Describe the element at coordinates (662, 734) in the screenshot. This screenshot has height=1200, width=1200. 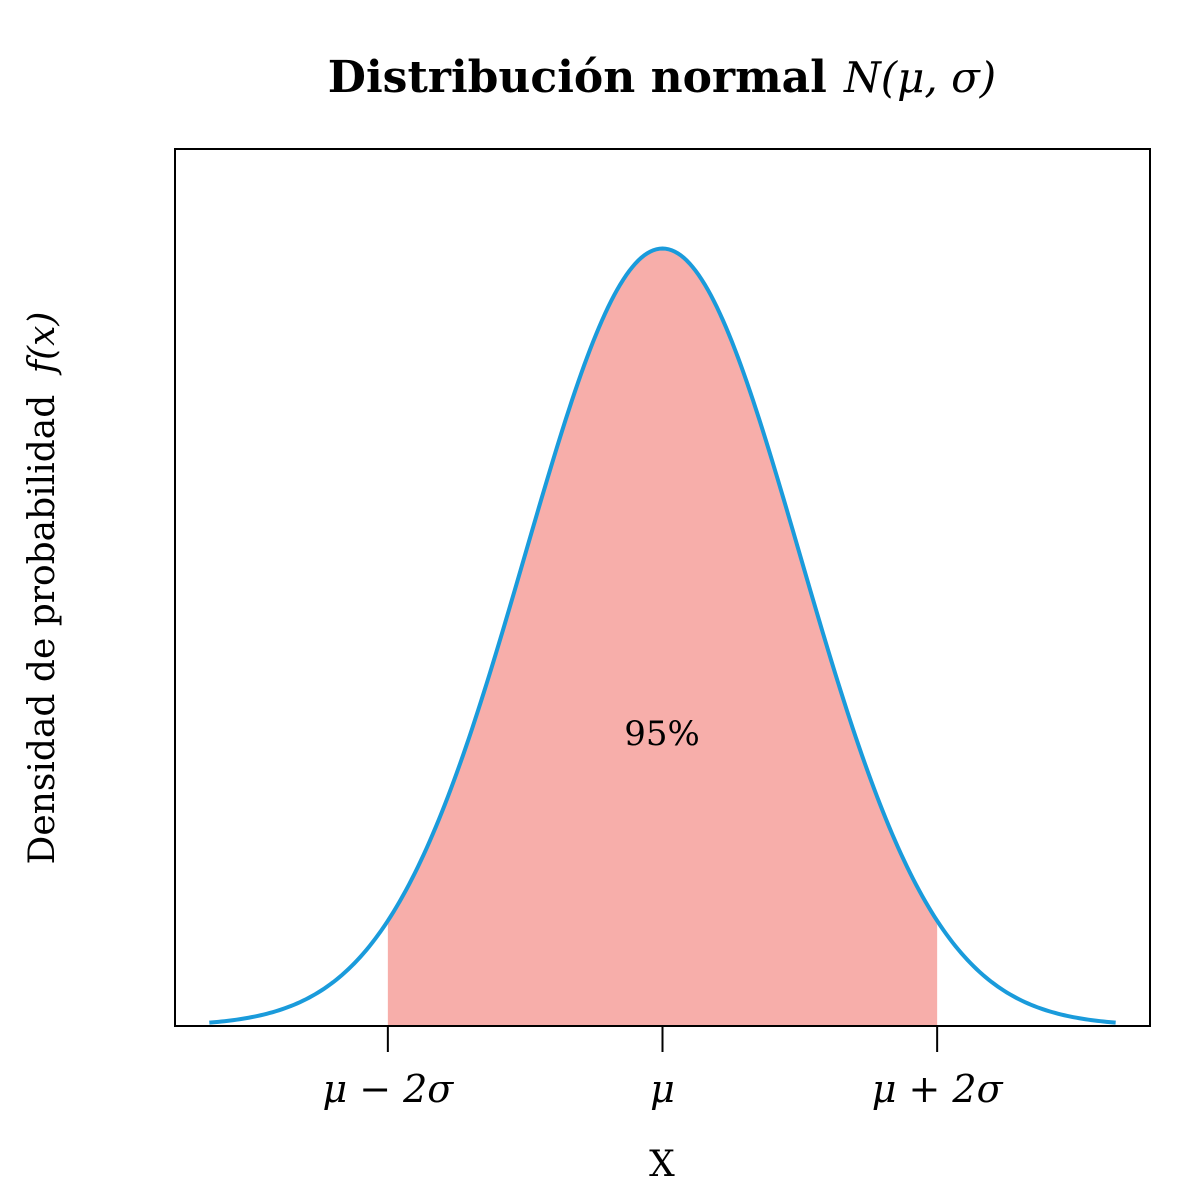
I see `annotation-95-percent: 95%` at that location.